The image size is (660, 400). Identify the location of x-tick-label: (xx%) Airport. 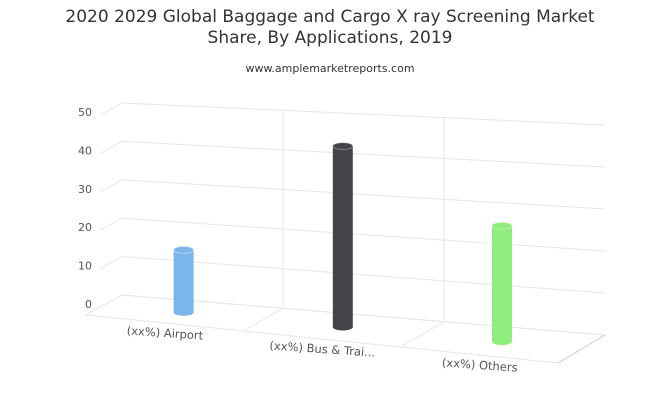
(165, 332).